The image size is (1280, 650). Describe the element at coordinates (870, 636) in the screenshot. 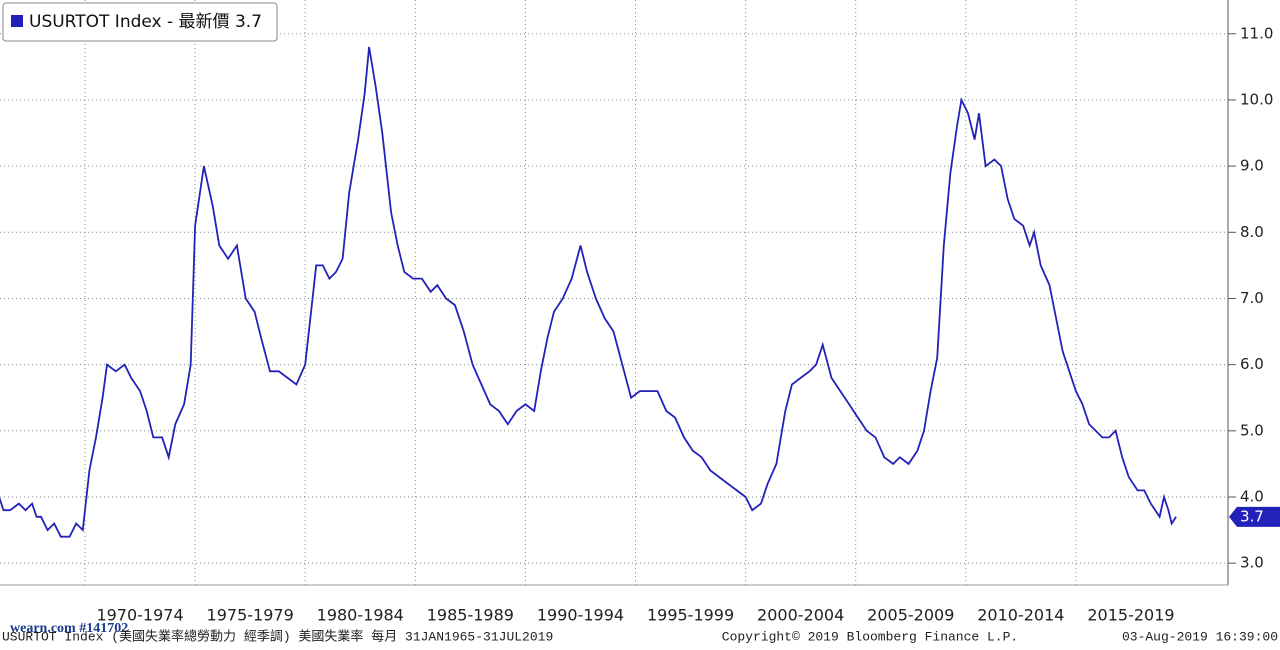

I see `footer-center: Copyright© 2019 Bloomberg Finance L.P.` at that location.